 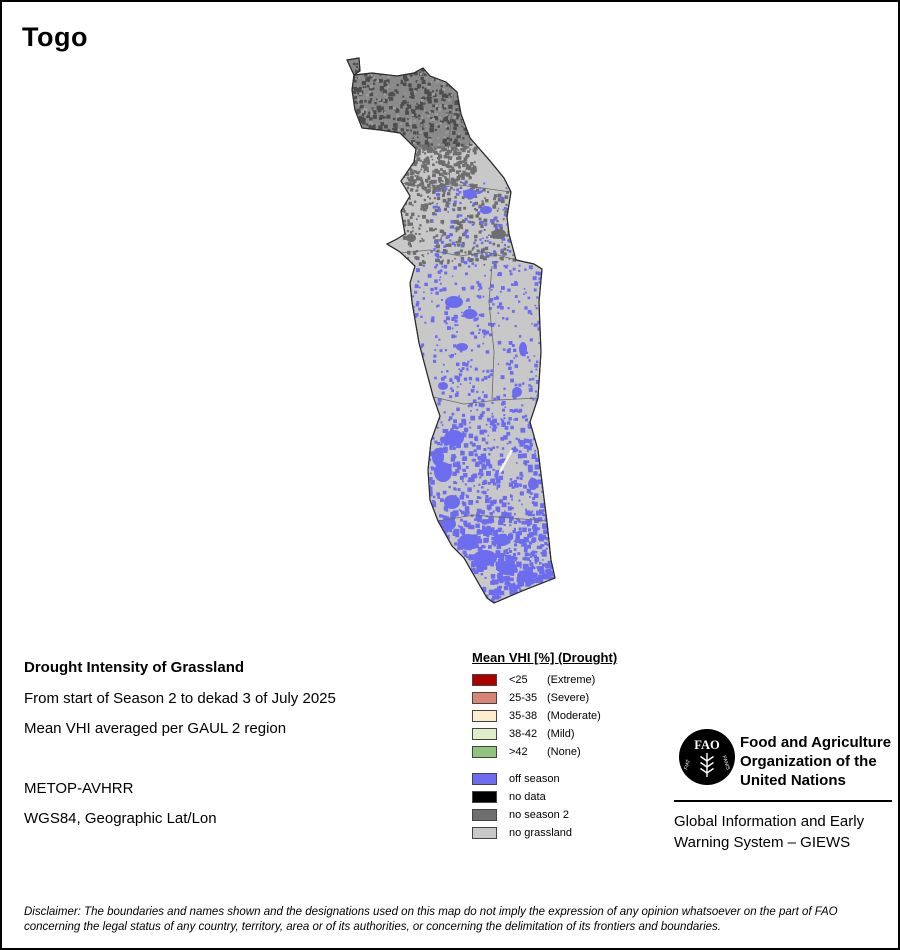 I want to click on fao-motto-panis: PANIS, so click(x=726, y=763).